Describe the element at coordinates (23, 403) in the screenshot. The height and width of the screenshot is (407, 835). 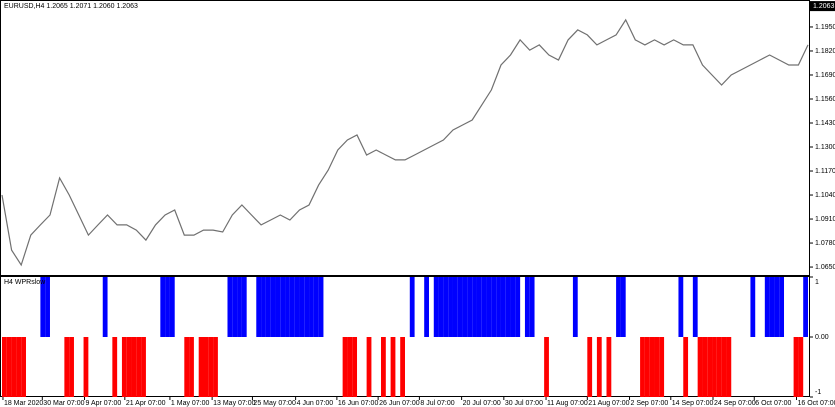
I see `x-tick-label: 18 Mar 2020` at that location.